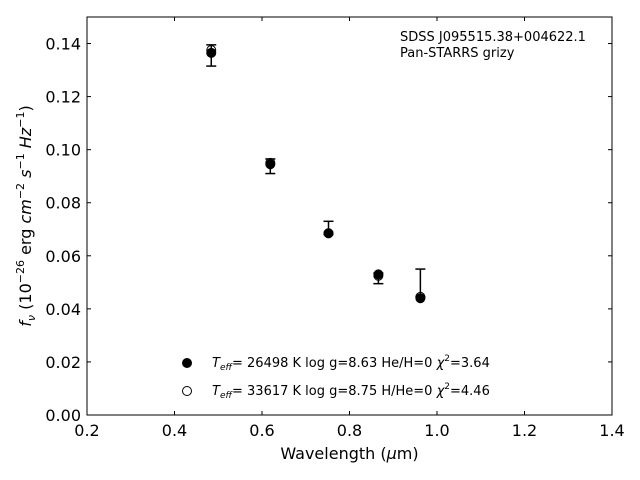 The image size is (640, 480). What do you see at coordinates (63, 256) in the screenshot?
I see `y-tick-label: 0.06` at bounding box center [63, 256].